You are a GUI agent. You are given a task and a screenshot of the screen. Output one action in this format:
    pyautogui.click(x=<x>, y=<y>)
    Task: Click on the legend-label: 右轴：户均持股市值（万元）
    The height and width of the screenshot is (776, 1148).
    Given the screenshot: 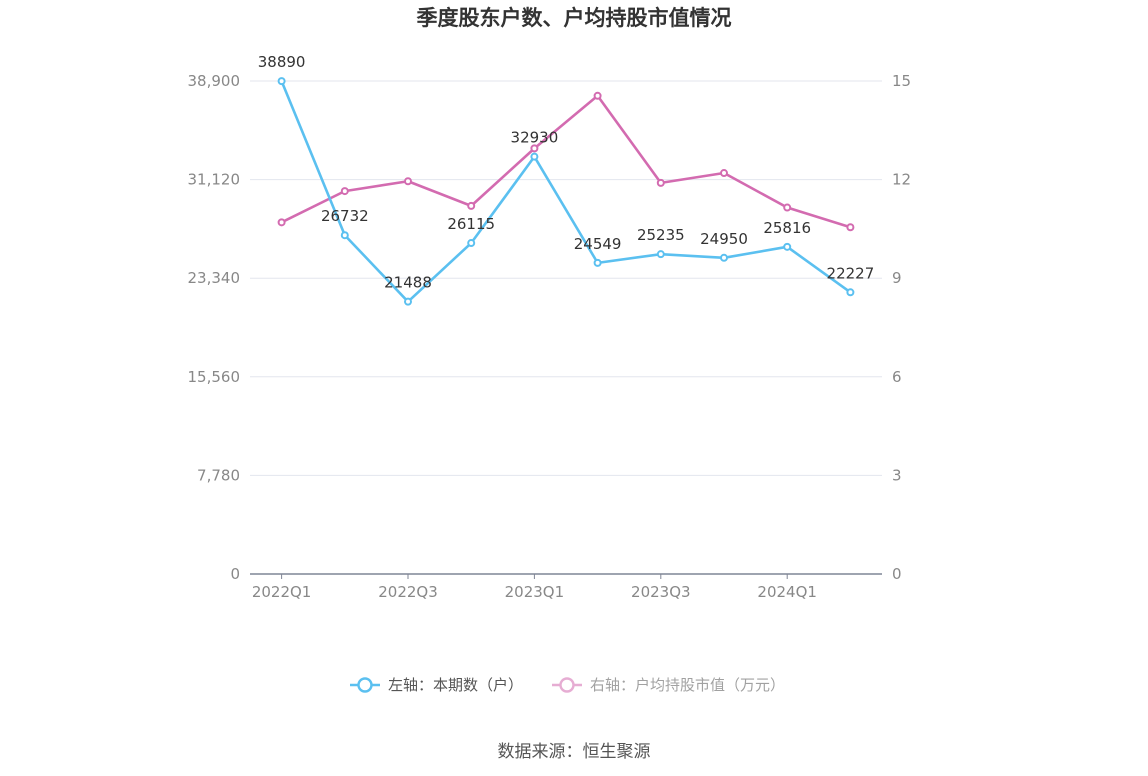 What is the action you would take?
    pyautogui.click(x=687, y=685)
    